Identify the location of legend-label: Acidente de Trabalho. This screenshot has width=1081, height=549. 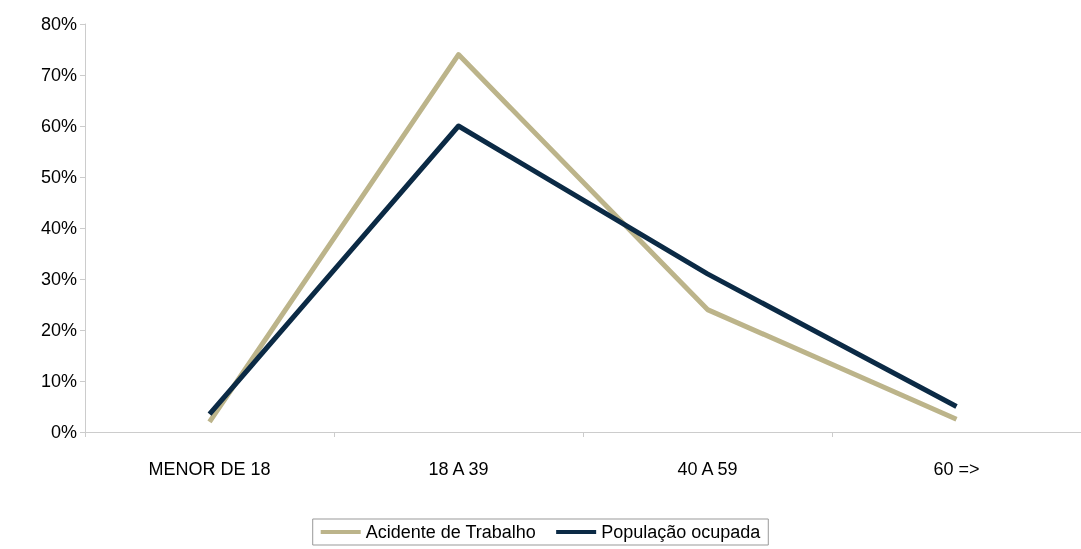
(450, 532).